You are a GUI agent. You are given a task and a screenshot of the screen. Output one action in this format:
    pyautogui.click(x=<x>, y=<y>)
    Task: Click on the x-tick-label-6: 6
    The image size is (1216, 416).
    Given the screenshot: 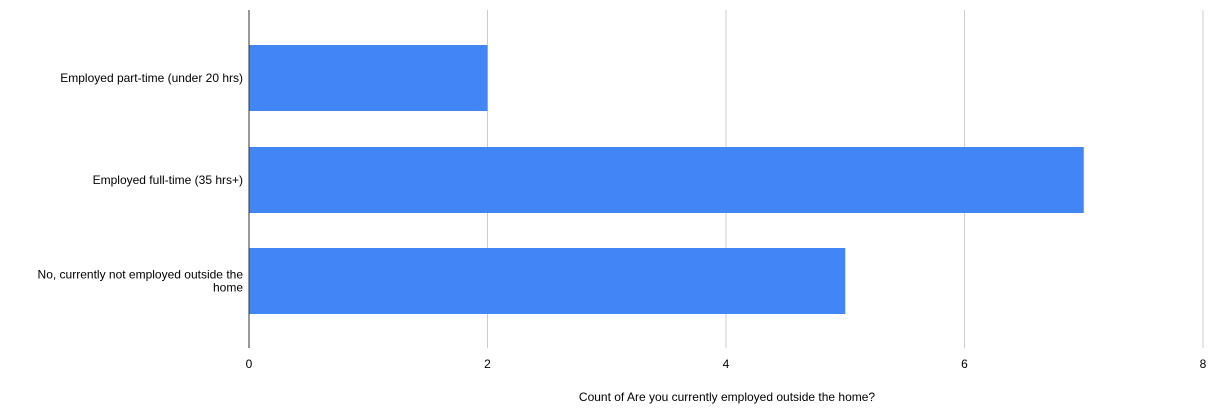 What is the action you would take?
    pyautogui.click(x=964, y=364)
    